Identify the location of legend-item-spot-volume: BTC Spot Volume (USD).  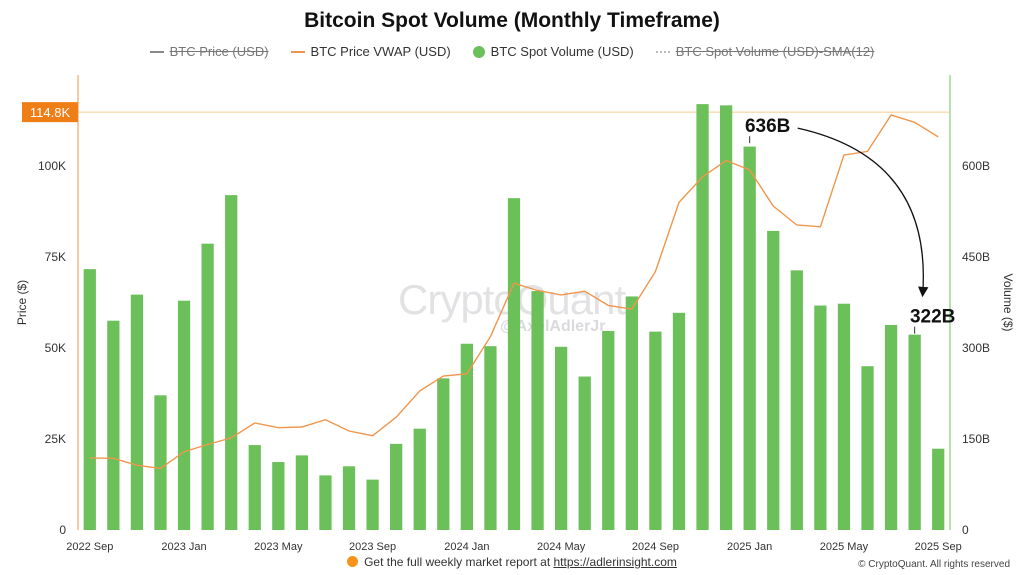
(553, 51).